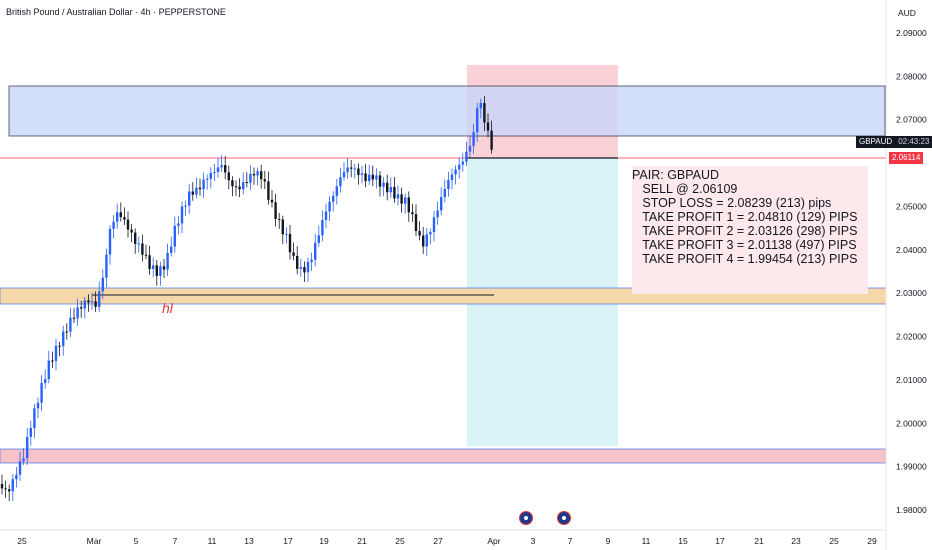 The width and height of the screenshot is (932, 550). Describe the element at coordinates (911, 423) in the screenshot. I see `price-tick-label: 2.00000` at that location.